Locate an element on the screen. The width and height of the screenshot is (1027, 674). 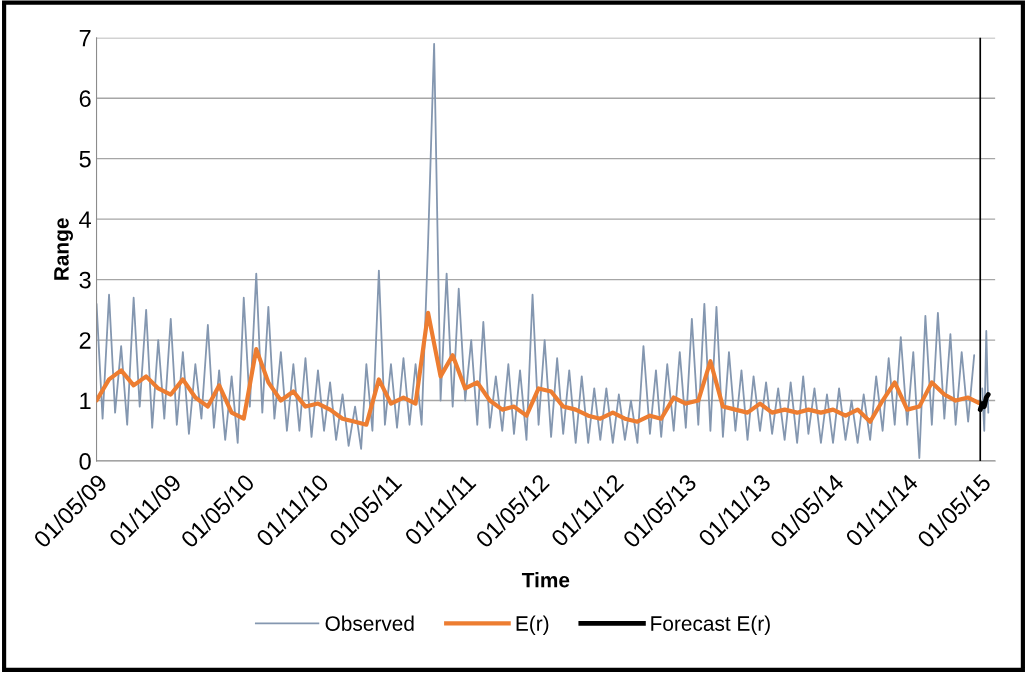
y-tick-label: 6 is located at coordinates (85, 98).